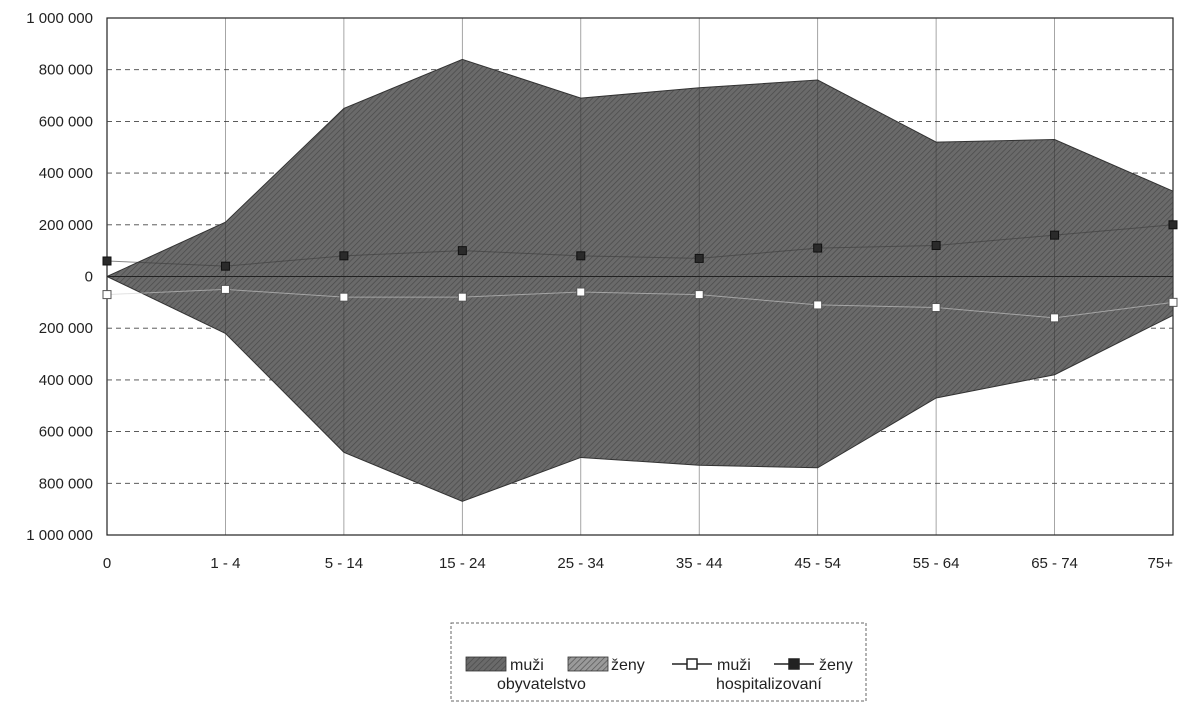 The width and height of the screenshot is (1186, 702). Describe the element at coordinates (628, 665) in the screenshot. I see `legend-label-zeny-obyvatelstvo: ženy` at that location.